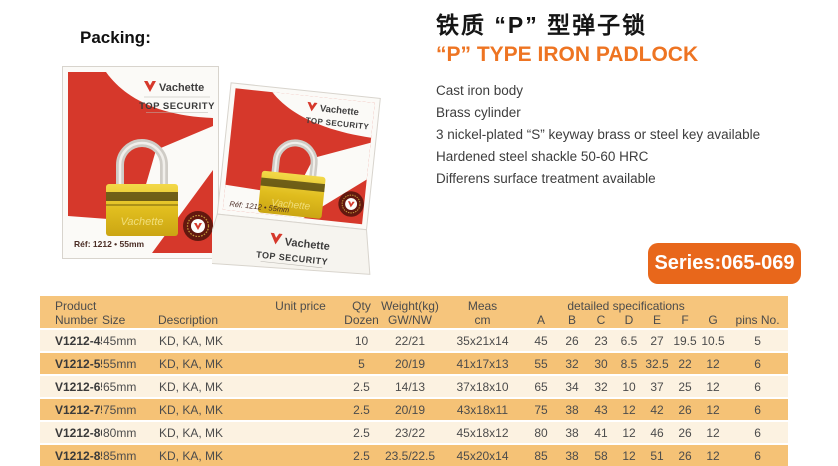  What do you see at coordinates (541, 341) in the screenshot?
I see `table-cell: 45` at bounding box center [541, 341].